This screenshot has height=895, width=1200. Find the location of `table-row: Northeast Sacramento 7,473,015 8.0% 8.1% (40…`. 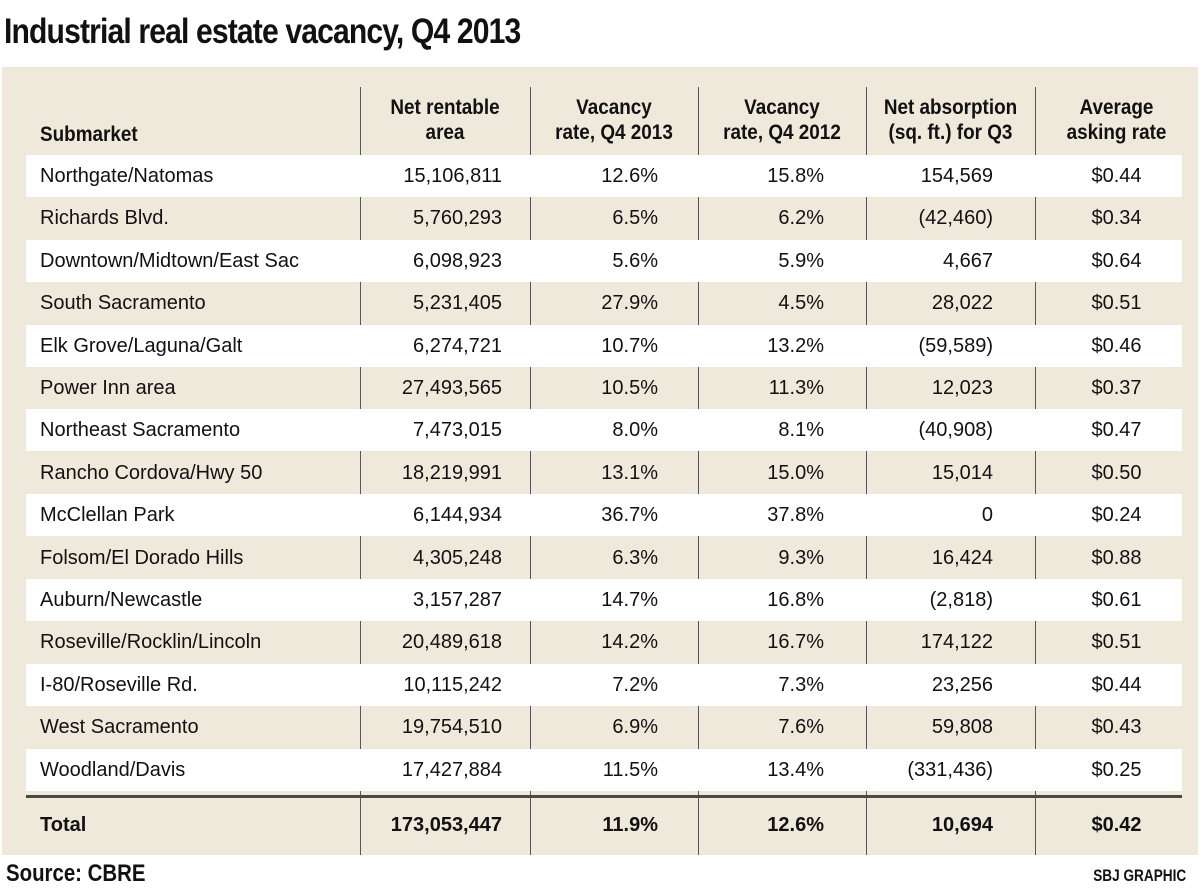

table-row: Northeast Sacramento 7,473,015 8.0% 8.1% (40… is located at coordinates (604, 430).